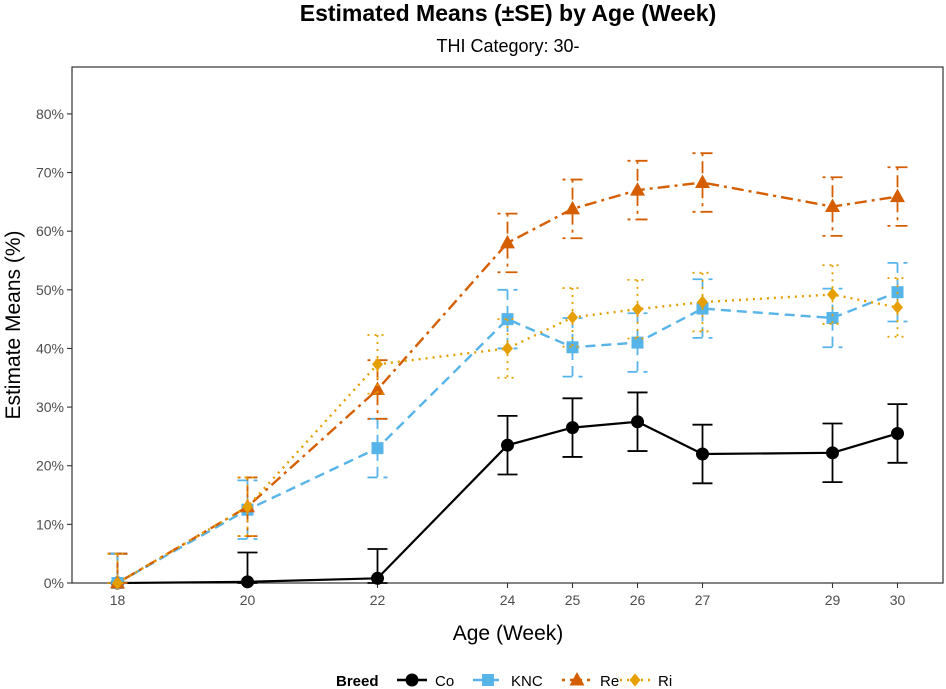 Image resolution: width=946 pixels, height=689 pixels. I want to click on legend-label: Ri, so click(665, 681).